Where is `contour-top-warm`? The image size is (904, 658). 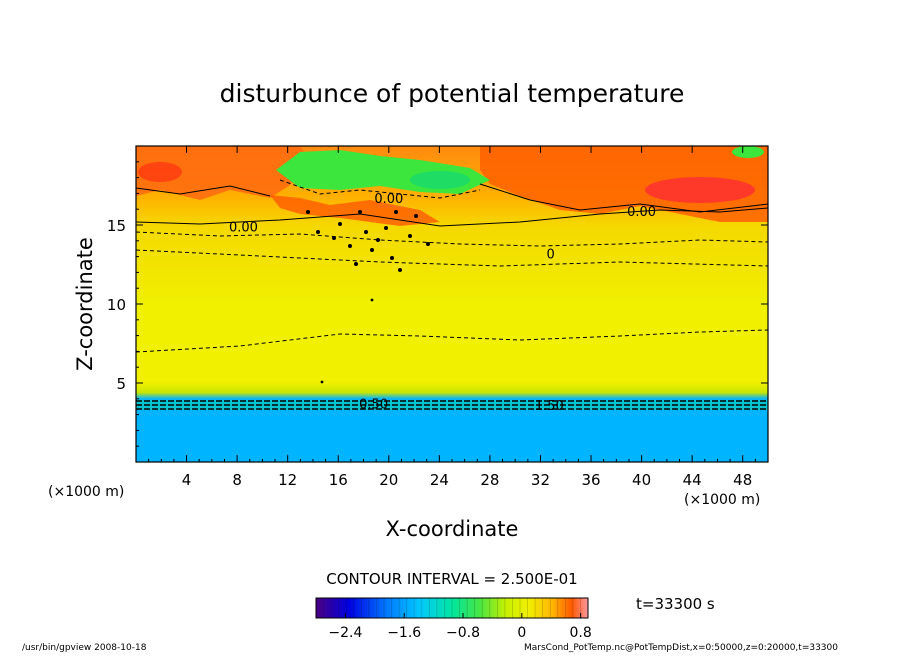
contour-top-warm is located at coordinates (452, 198).